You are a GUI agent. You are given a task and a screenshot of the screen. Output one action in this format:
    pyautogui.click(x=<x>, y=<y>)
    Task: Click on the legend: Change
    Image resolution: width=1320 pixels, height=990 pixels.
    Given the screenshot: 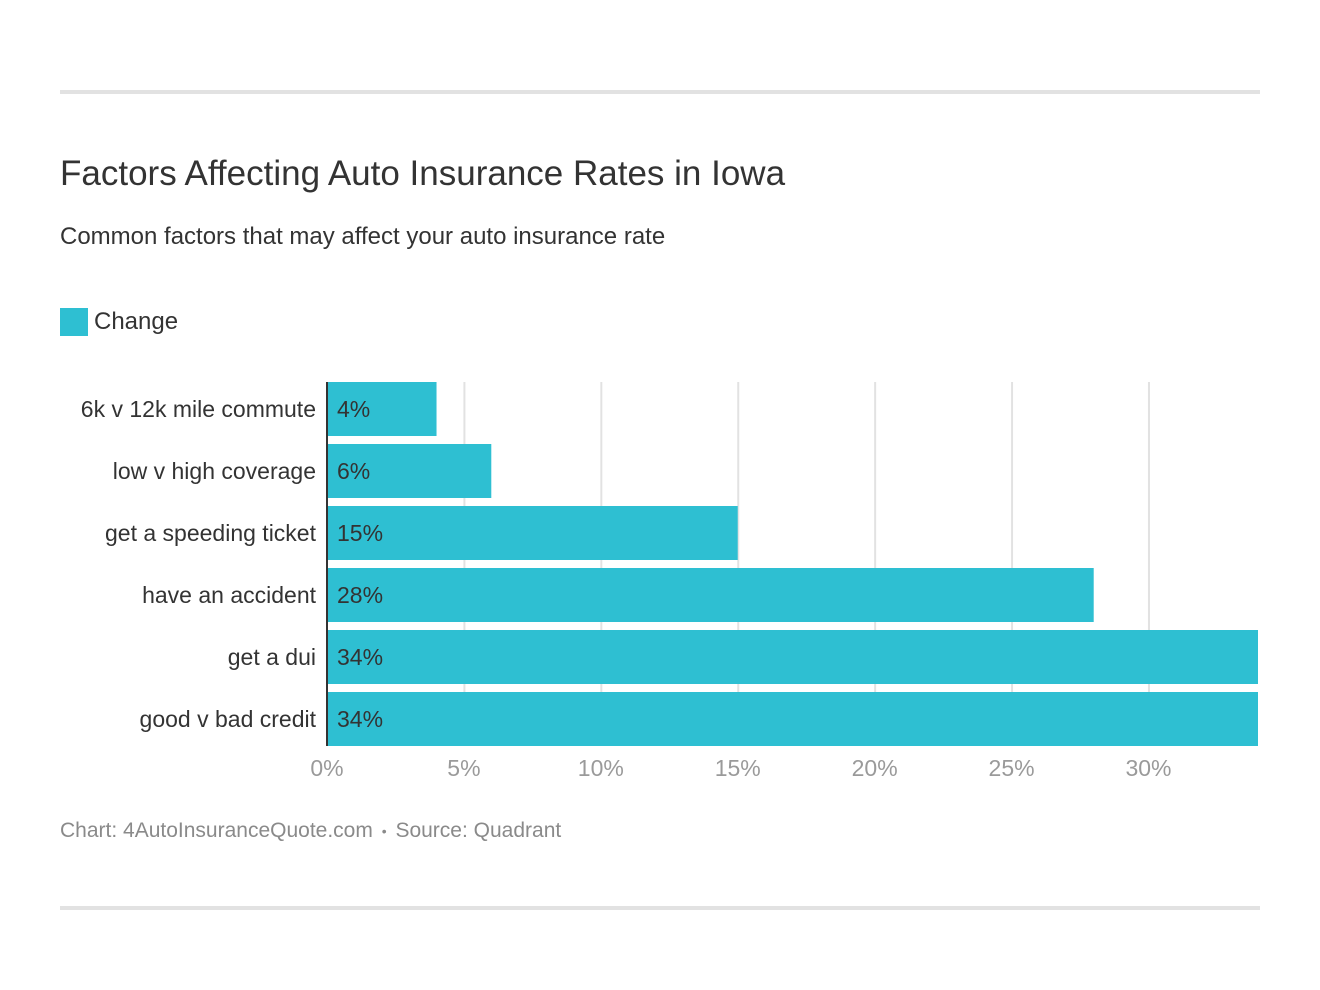 What is the action you would take?
    pyautogui.click(x=119, y=322)
    